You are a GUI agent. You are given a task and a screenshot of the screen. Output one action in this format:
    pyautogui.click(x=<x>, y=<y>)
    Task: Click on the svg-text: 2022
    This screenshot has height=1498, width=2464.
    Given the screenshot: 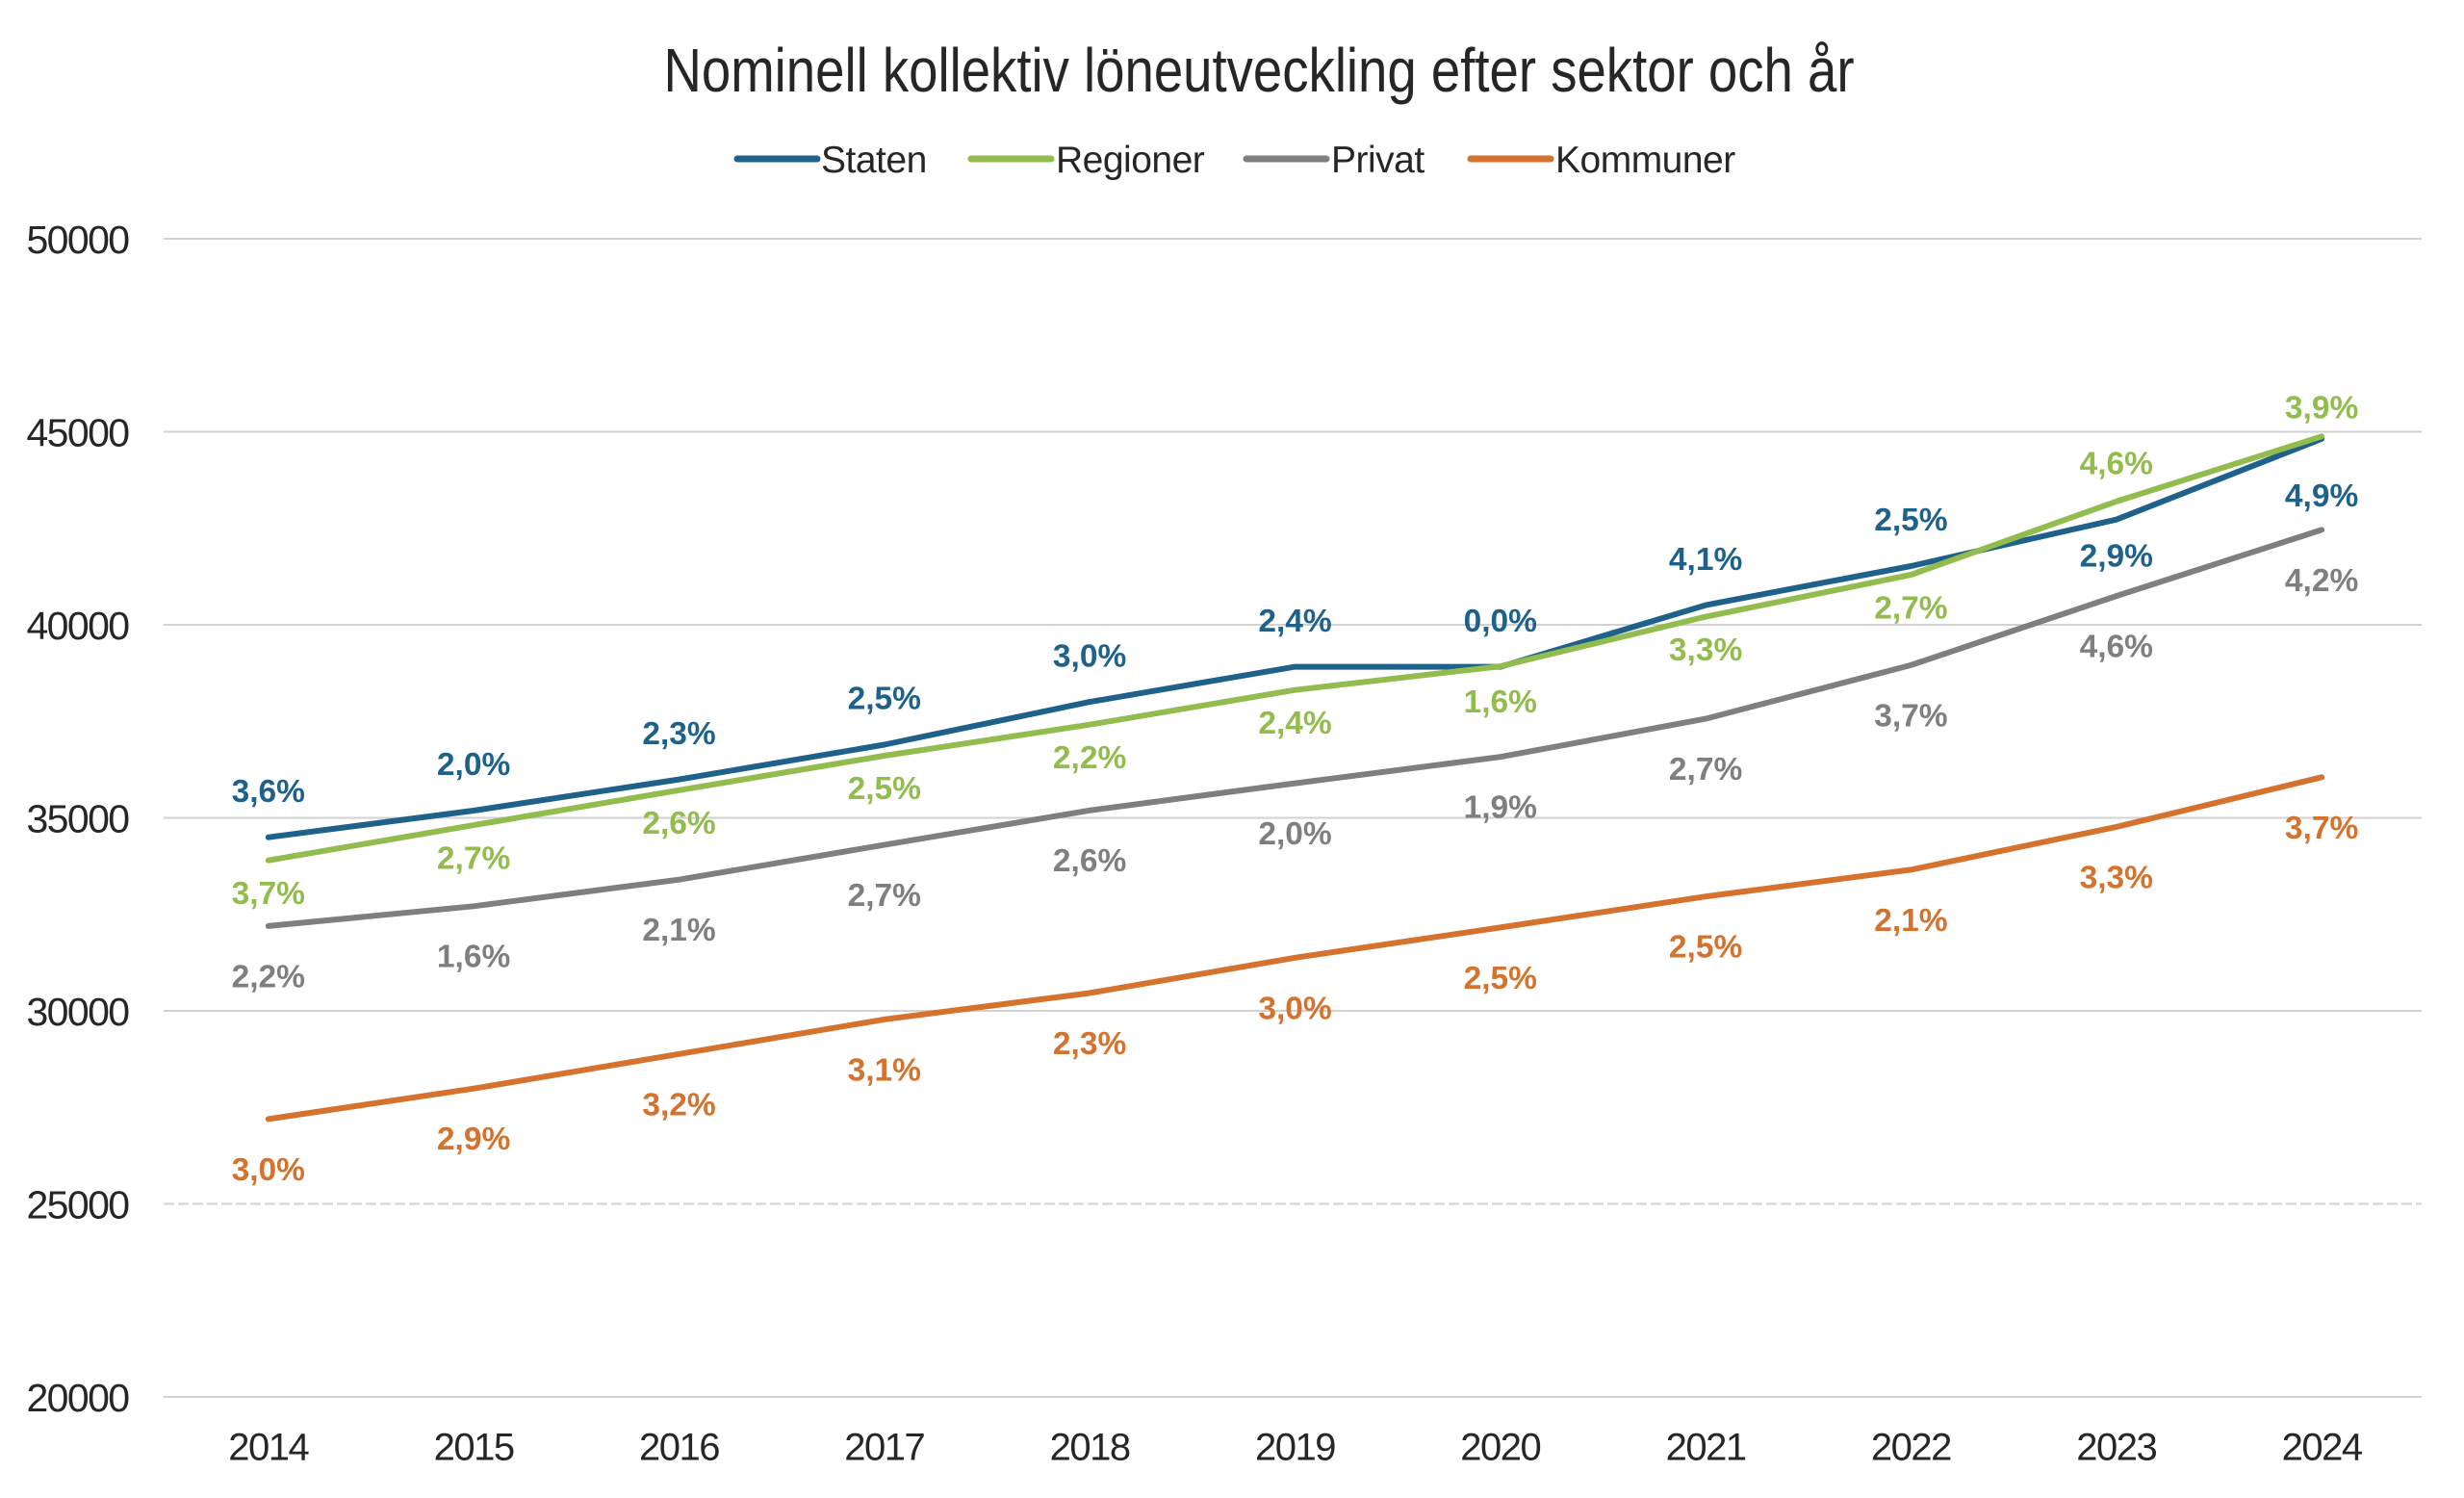 What is the action you would take?
    pyautogui.click(x=1911, y=1448)
    